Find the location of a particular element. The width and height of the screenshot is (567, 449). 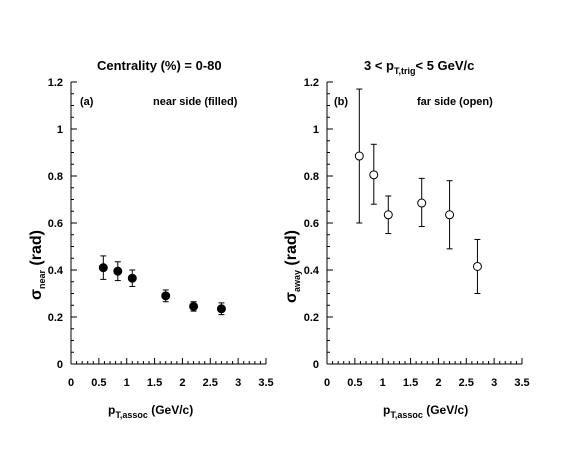

panel-b-y-tick-label: 0.2 is located at coordinates (311, 318).